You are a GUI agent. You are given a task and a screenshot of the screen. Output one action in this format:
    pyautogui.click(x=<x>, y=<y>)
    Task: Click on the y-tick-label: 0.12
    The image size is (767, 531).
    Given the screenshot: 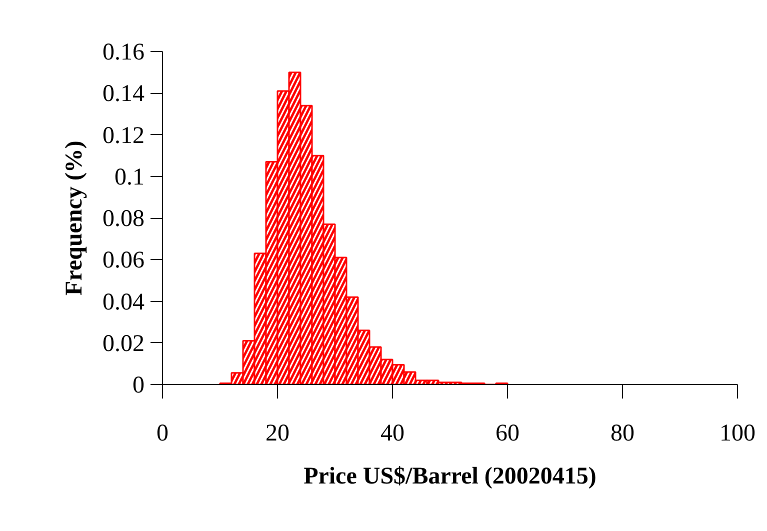 What is the action you would take?
    pyautogui.click(x=123, y=135)
    